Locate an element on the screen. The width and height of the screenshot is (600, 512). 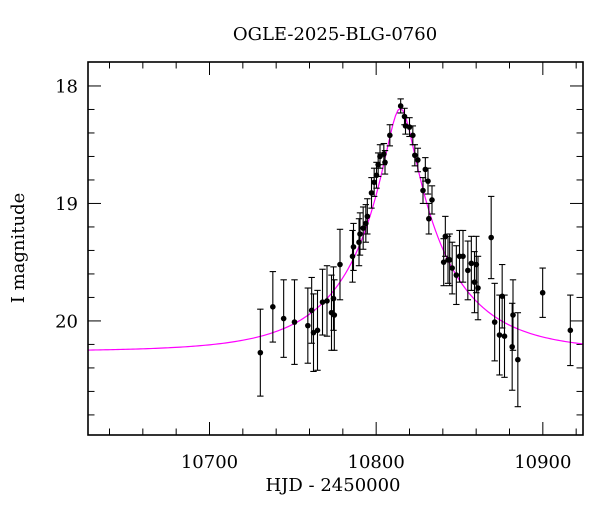
y-axis-label: I magnitude is located at coordinates (18, 248).